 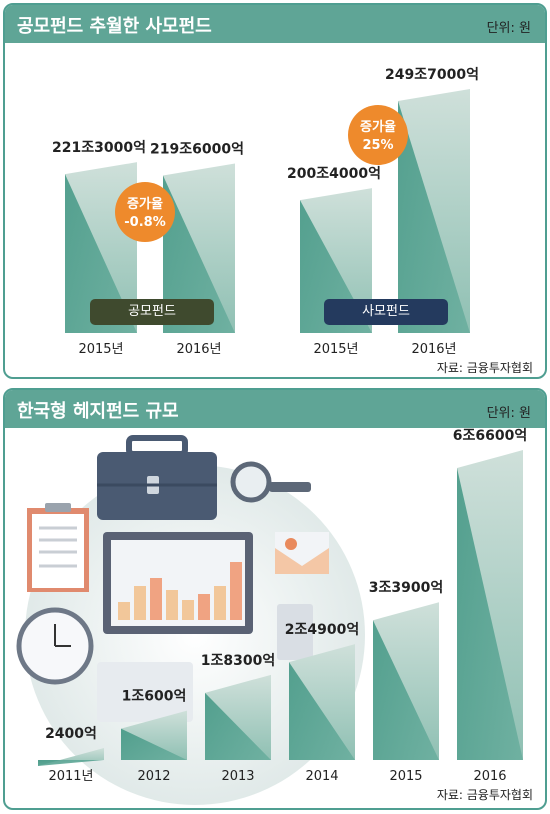 What do you see at coordinates (144, 222) in the screenshot?
I see `badge-value: -0.8%` at bounding box center [144, 222].